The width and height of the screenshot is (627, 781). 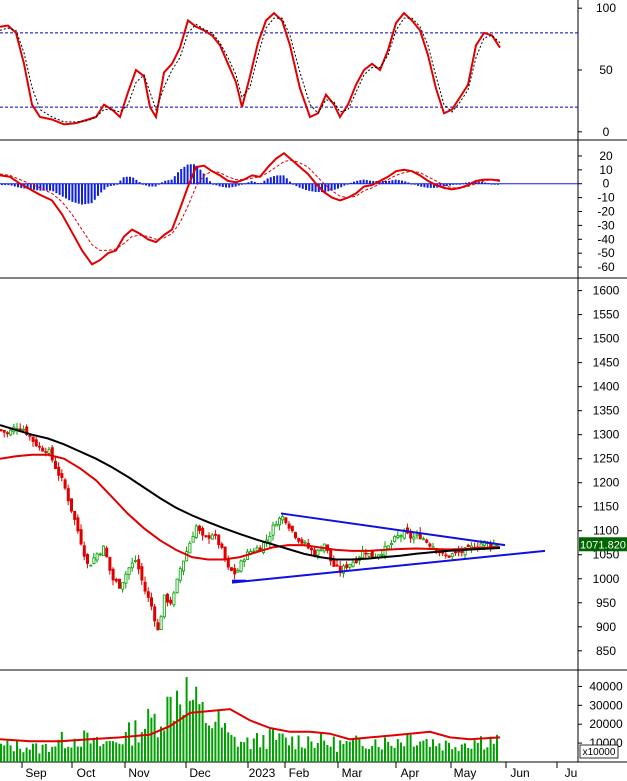 What do you see at coordinates (299, 773) in the screenshot?
I see `x-tick-label: Feb` at bounding box center [299, 773].